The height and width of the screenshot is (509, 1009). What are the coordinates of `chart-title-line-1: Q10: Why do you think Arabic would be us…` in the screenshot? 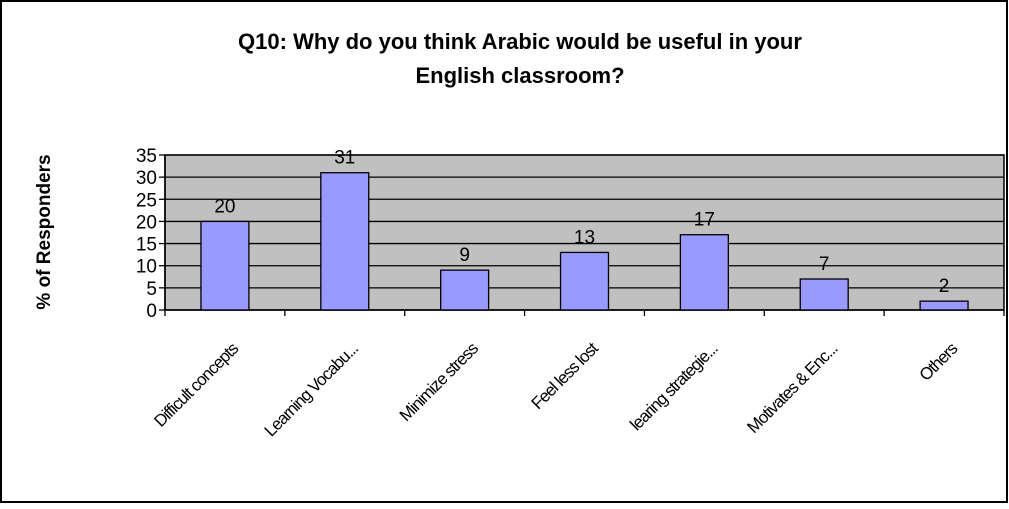 It's located at (520, 41).